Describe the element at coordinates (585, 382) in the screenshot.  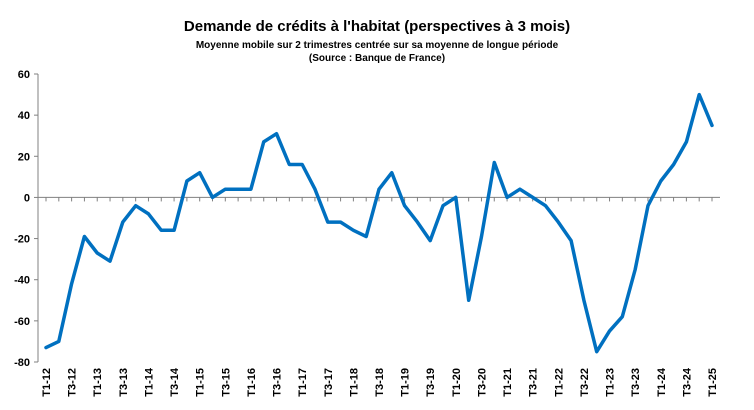
I see `x-tick-label: T3-22` at that location.